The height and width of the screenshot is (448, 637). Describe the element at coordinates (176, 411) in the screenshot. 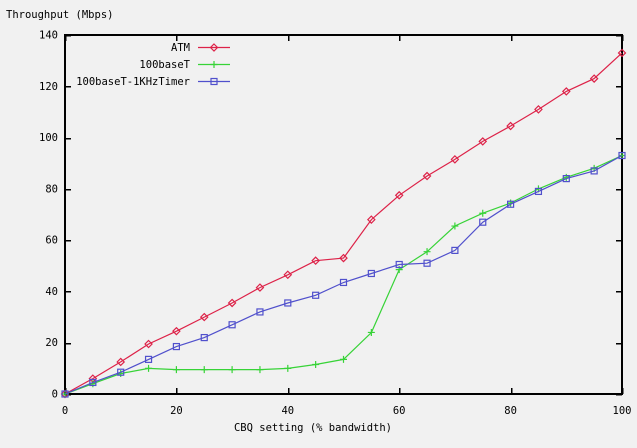

I see `x-tick-label: 20` at that location.